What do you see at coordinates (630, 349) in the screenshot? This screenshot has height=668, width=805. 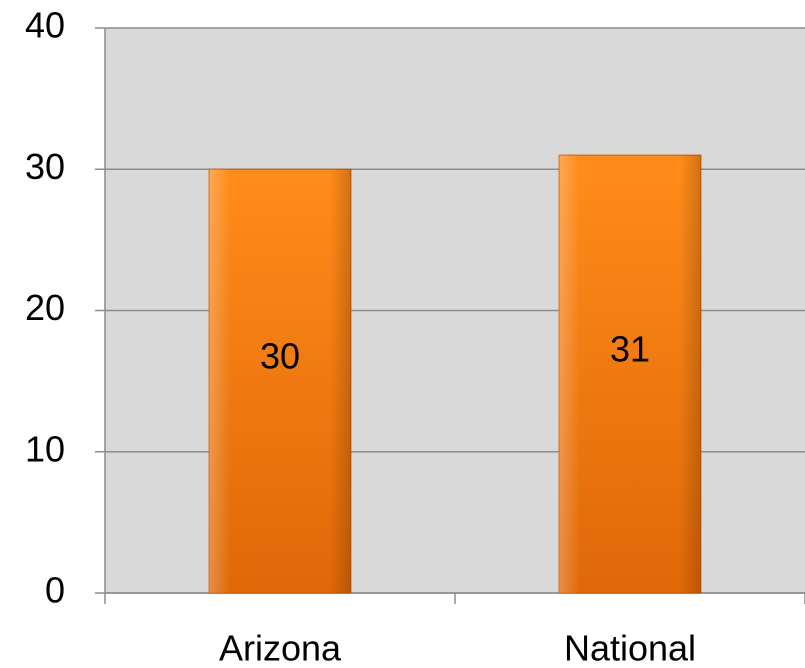 I see `data-label: 31` at bounding box center [630, 349].